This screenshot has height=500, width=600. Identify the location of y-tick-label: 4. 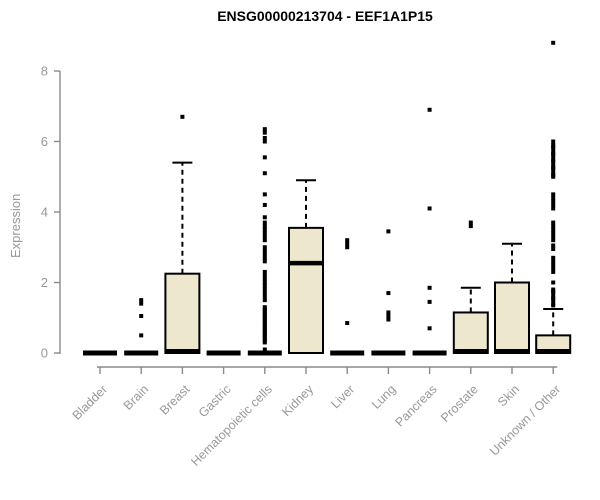
(44, 212).